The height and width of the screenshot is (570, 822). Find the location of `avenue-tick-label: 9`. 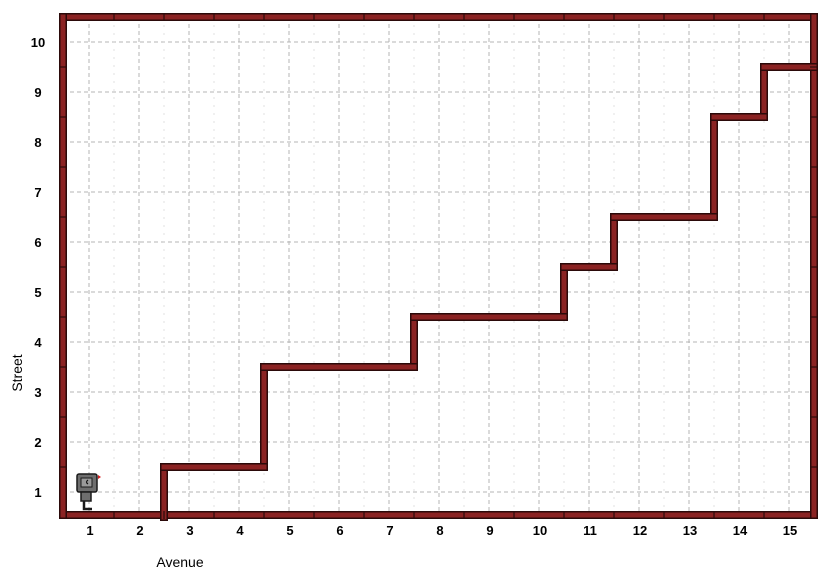

avenue-tick-label: 9 is located at coordinates (489, 530).